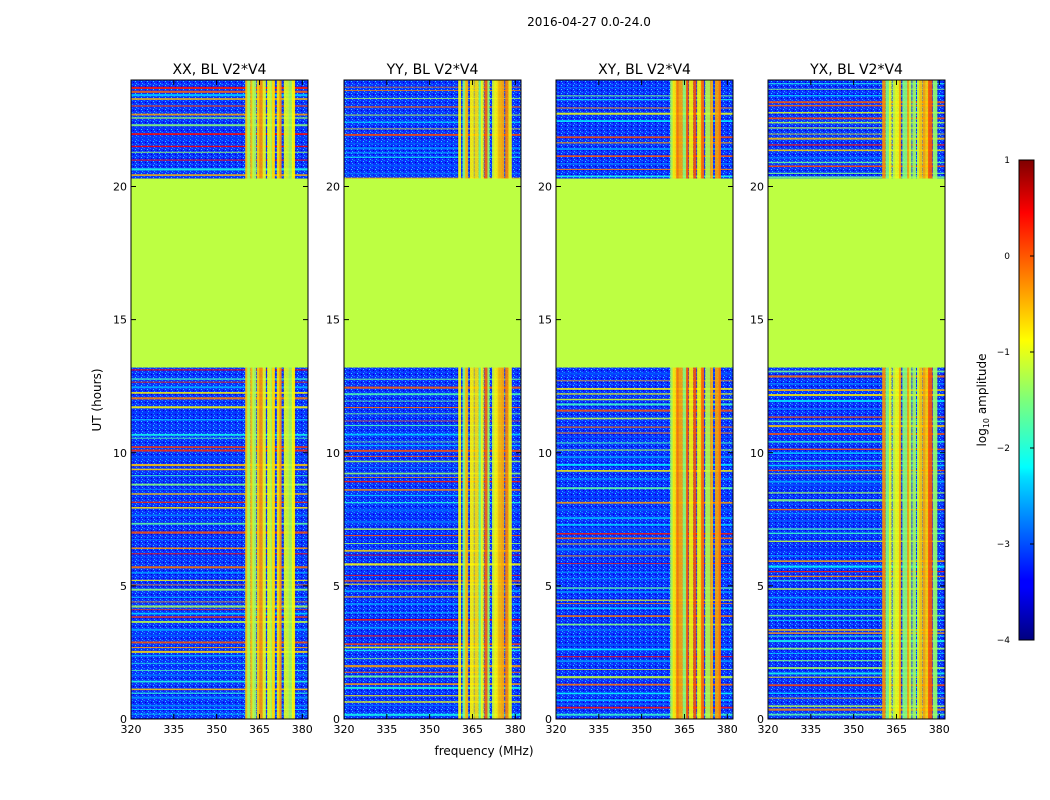 This screenshot has width=1050, height=800. I want to click on y-tick-label: 5, so click(760, 586).